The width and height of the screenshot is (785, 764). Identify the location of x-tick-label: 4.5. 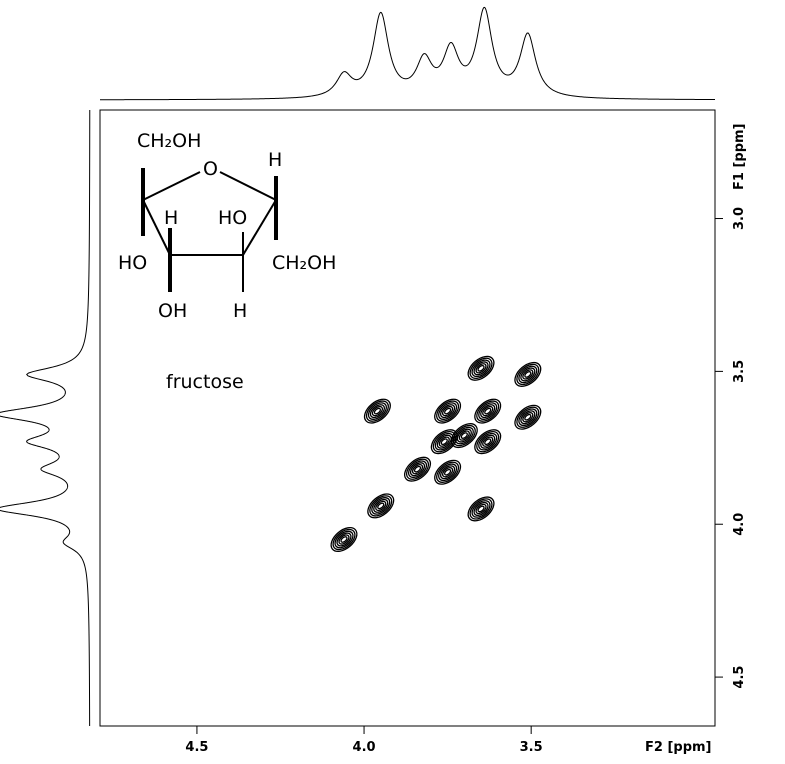
(196, 747).